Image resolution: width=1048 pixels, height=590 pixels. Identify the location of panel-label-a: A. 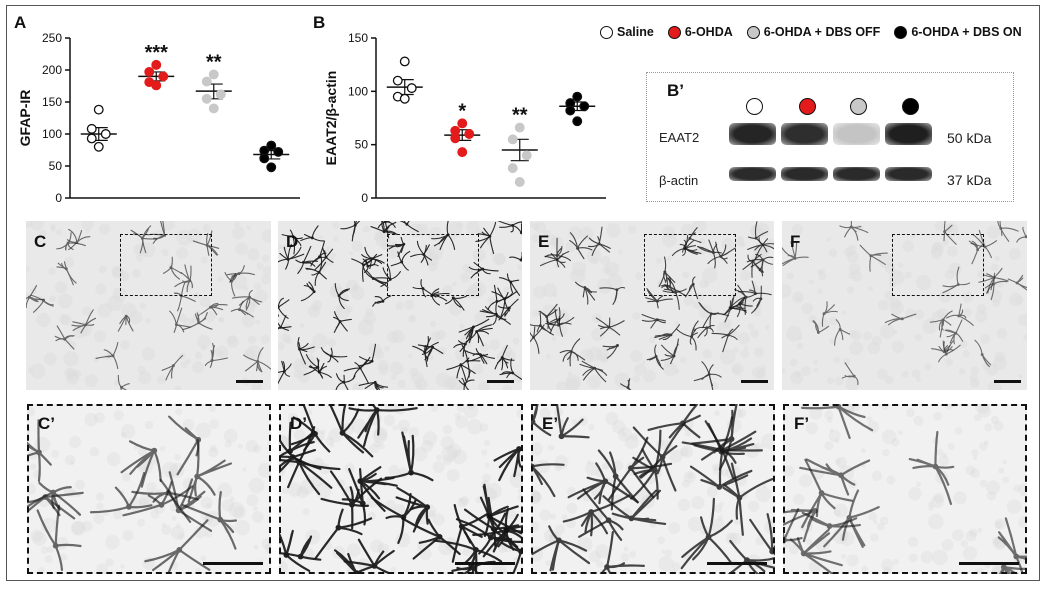
(20, 22).